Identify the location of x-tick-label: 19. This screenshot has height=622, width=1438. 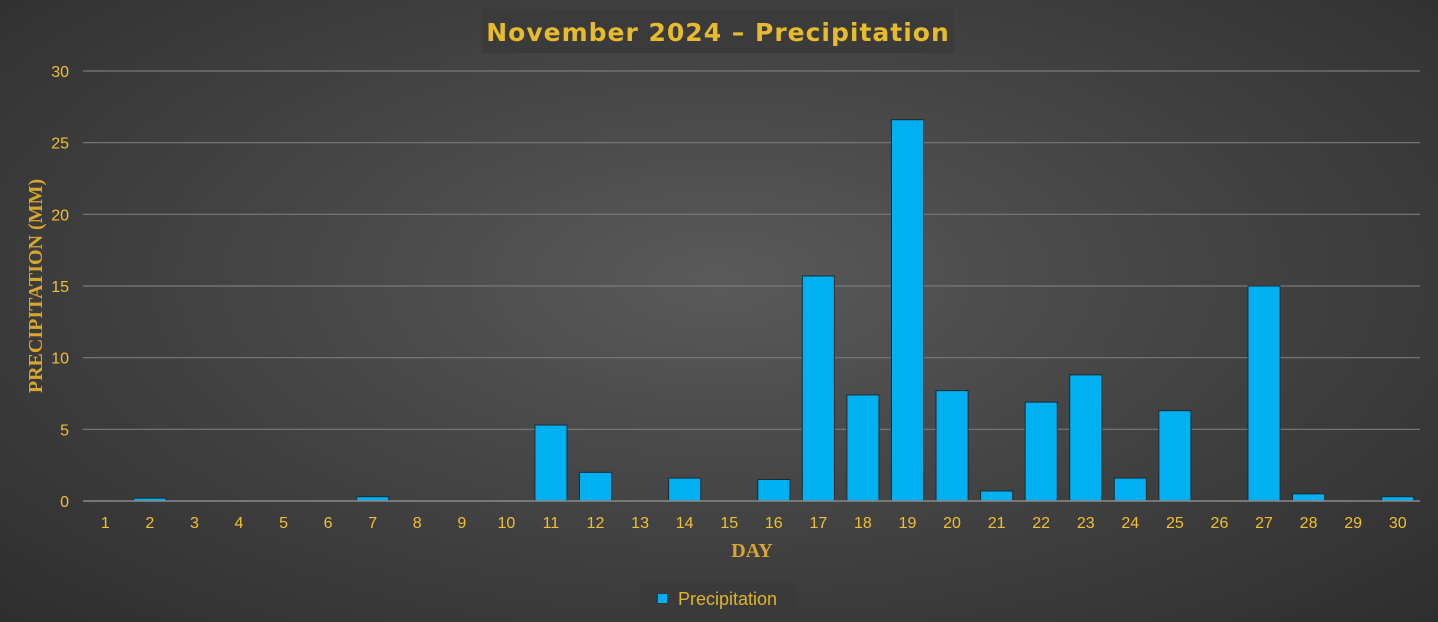
(908, 523).